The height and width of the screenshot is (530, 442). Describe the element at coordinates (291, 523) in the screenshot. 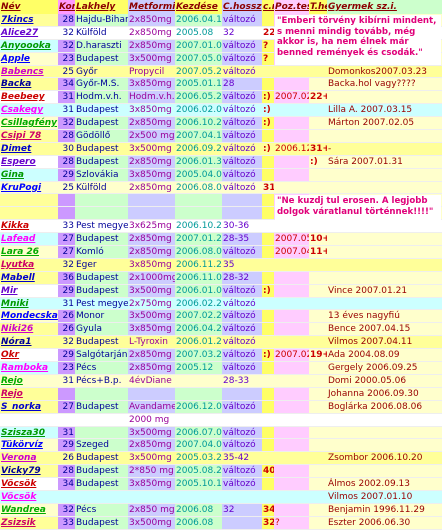

I see `pos-test-cell: ?` at that location.